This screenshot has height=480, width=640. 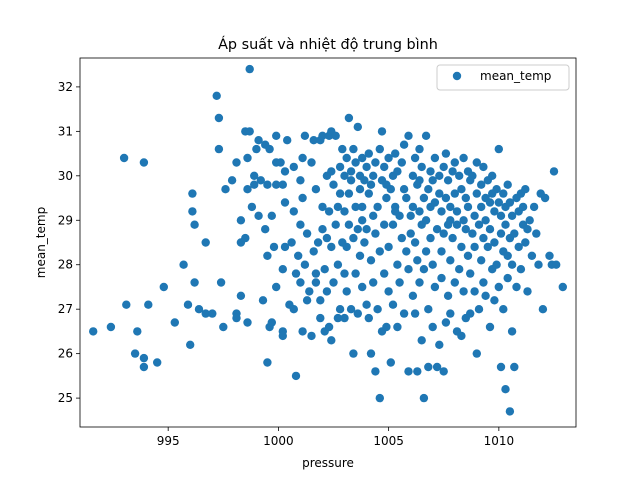 What do you see at coordinates (65, 220) in the screenshot?
I see `y-tick-label: 29` at bounding box center [65, 220].